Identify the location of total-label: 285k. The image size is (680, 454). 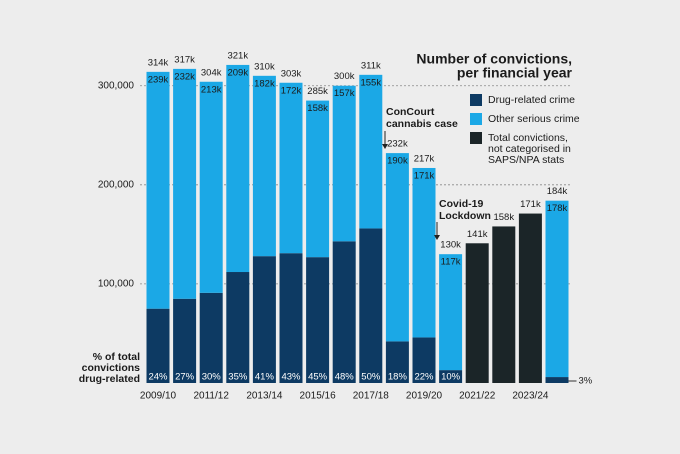
(317, 91).